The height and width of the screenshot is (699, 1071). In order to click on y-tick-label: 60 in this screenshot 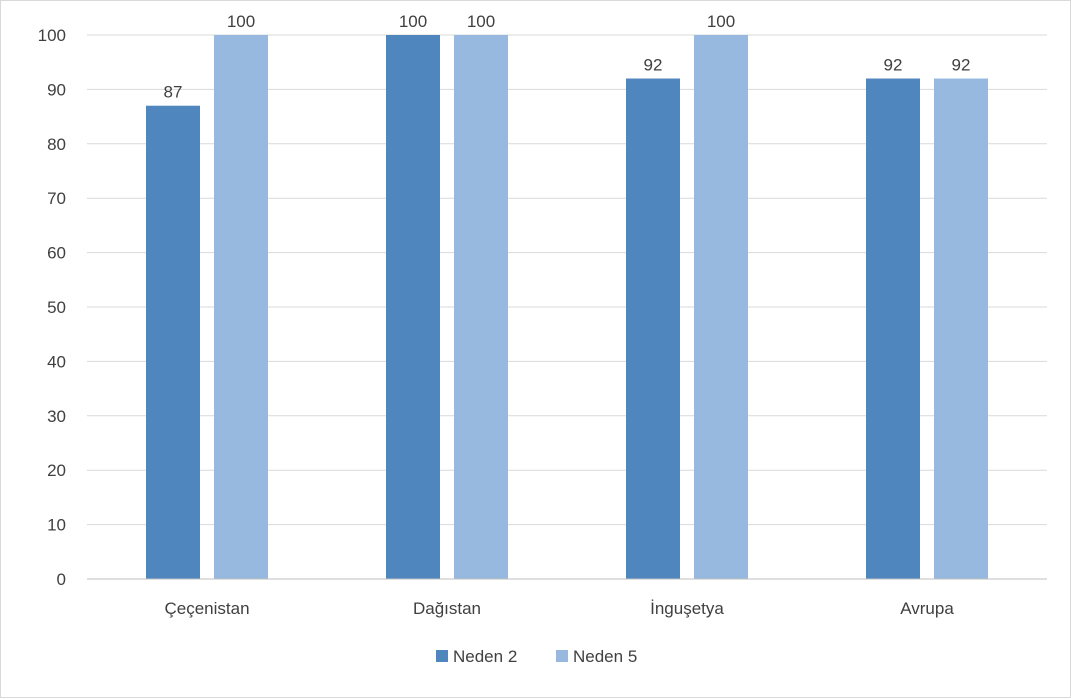, I will do `click(56, 253)`.